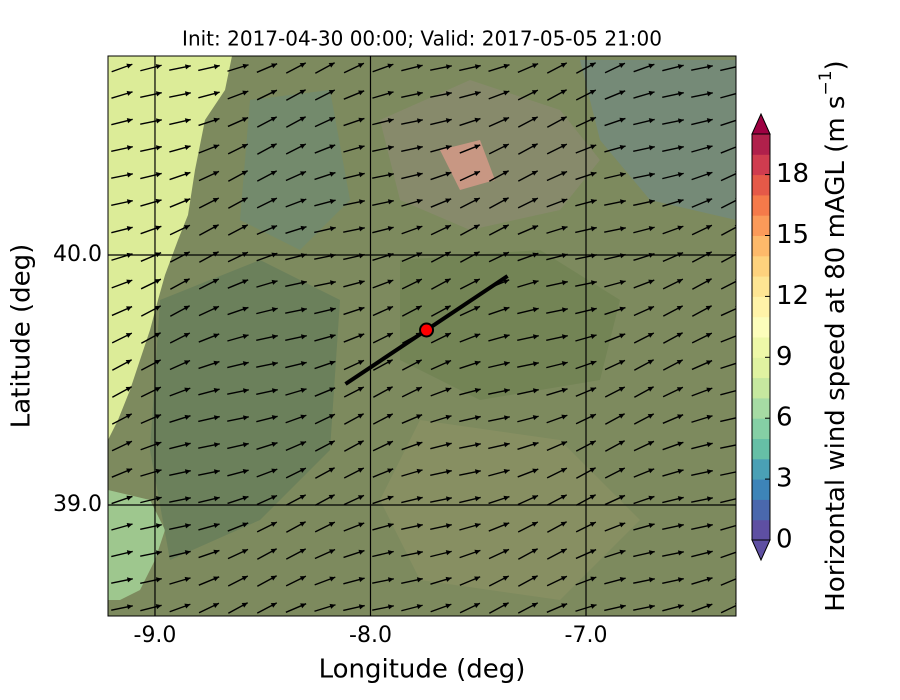  Describe the element at coordinates (836, 354) in the screenshot. I see `colorbar-label-main: Horizontal wind speed at 80 mAGL (m s` at that location.